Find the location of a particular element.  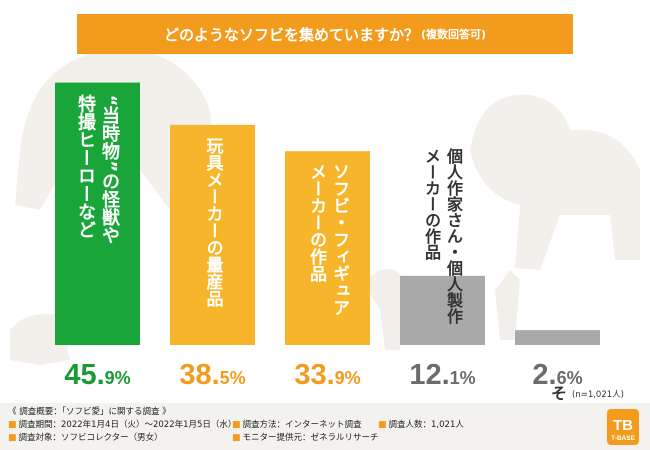

survey-count: 調査人数：1,021人 is located at coordinates (426, 425).